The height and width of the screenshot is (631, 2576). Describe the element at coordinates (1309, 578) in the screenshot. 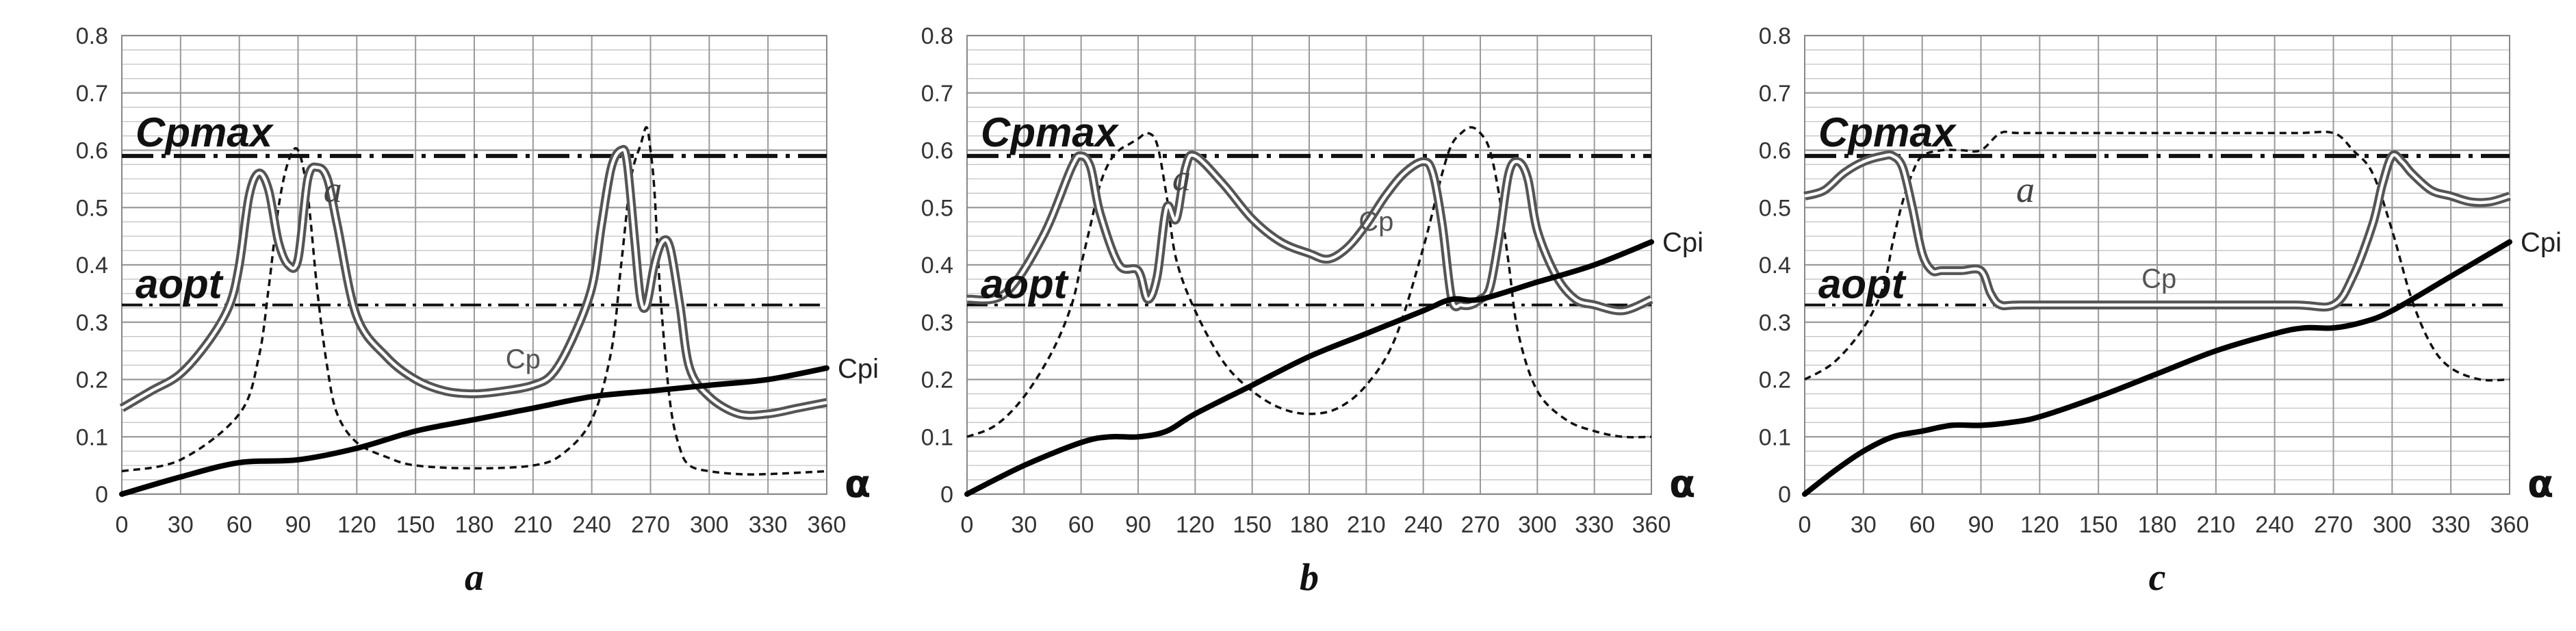

I see `subfigure-label: b` at that location.